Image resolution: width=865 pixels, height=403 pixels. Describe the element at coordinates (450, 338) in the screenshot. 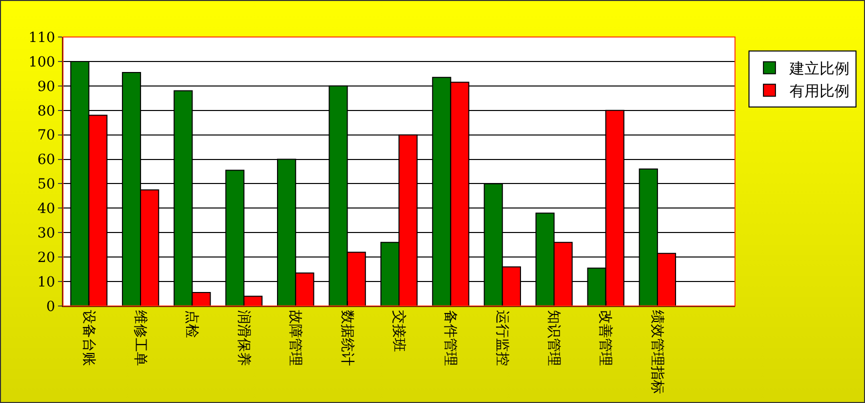

I see `x-tick-label: 备件管理` at that location.